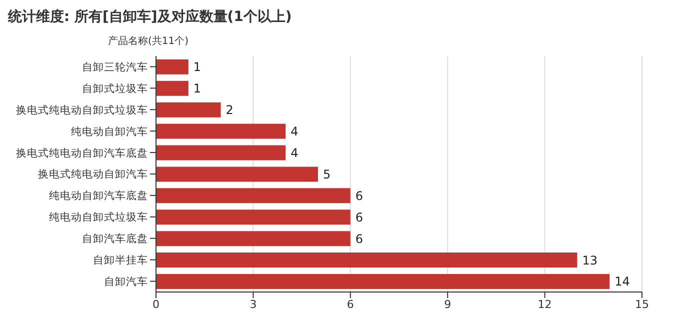 The image size is (700, 320). I want to click on y-tick-label: 自卸三轮汽车, so click(115, 67).